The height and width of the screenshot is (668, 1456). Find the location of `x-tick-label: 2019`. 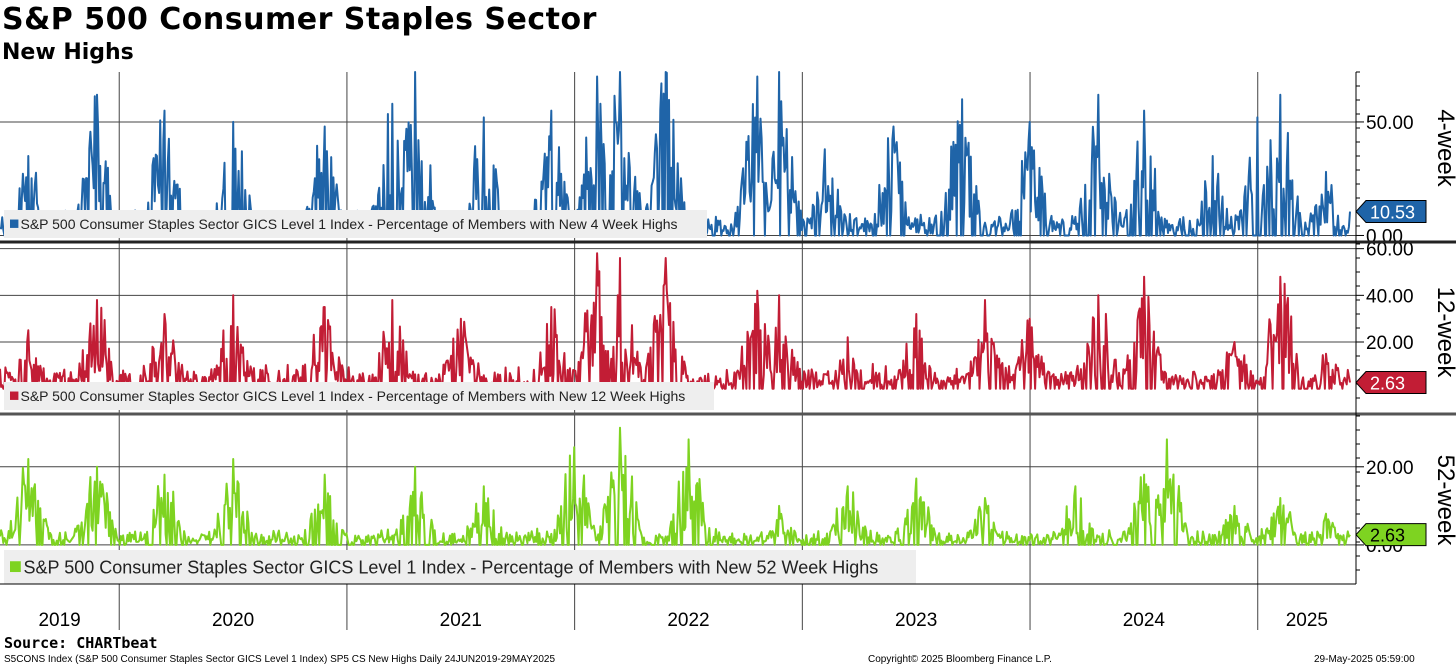

x-tick-label: 2019 is located at coordinates (59, 620).